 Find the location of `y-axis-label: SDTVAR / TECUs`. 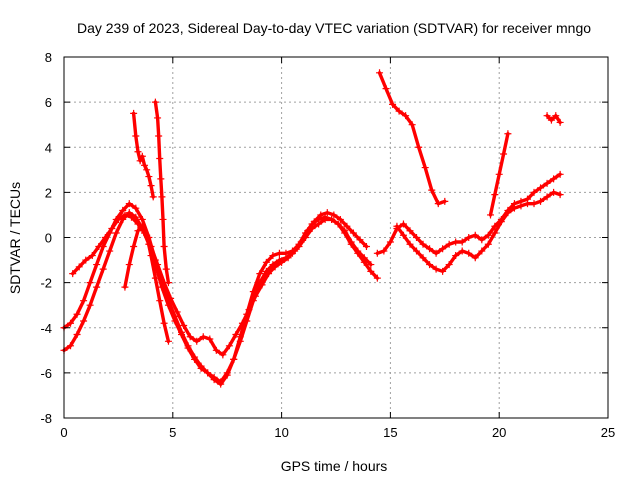

y-axis-label: SDTVAR / TECUs is located at coordinates (15, 238).